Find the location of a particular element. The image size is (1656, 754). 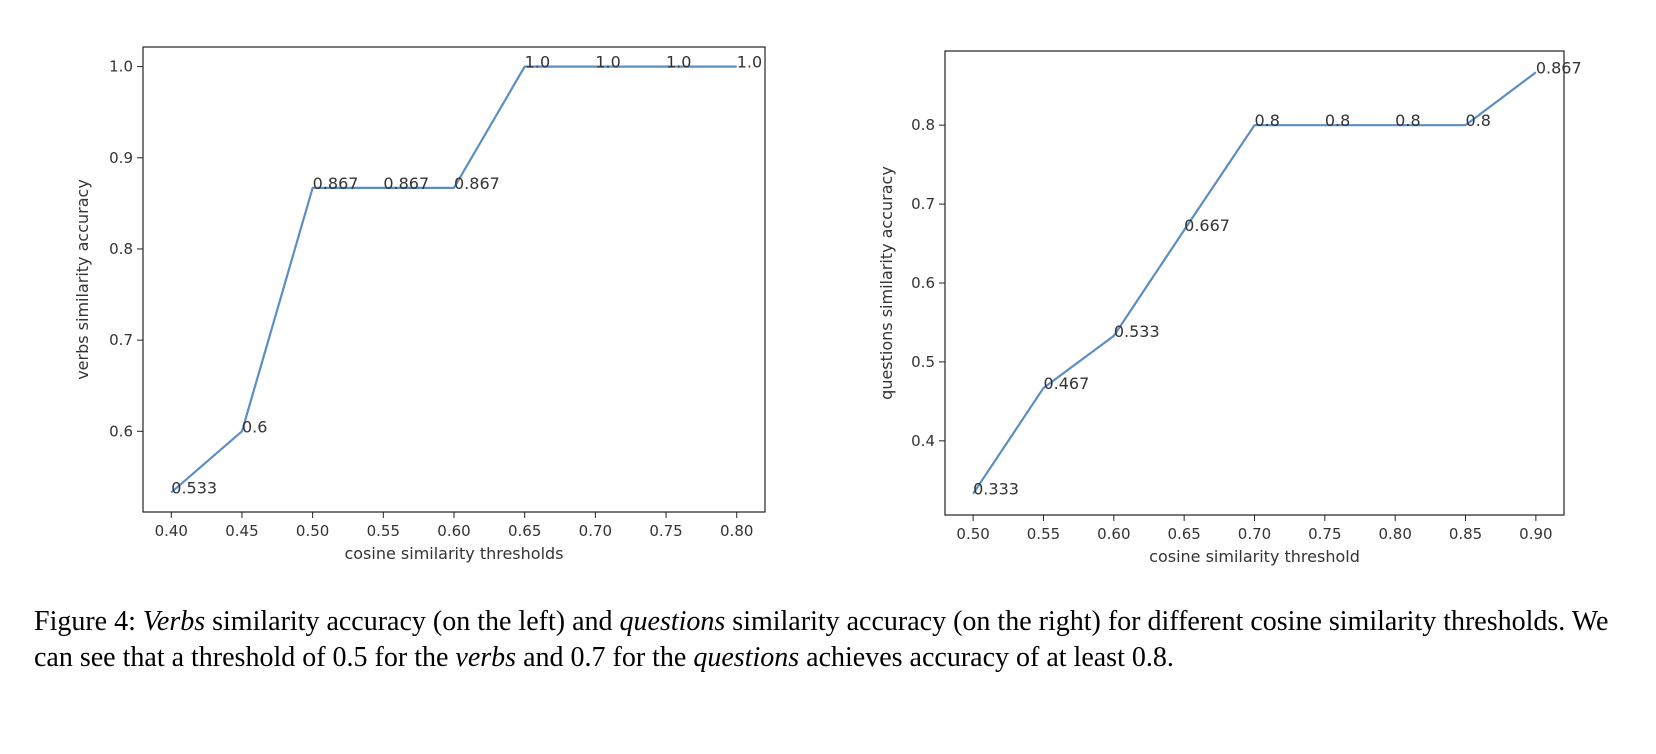

y-tick-label: 0.5 is located at coordinates (923, 362).